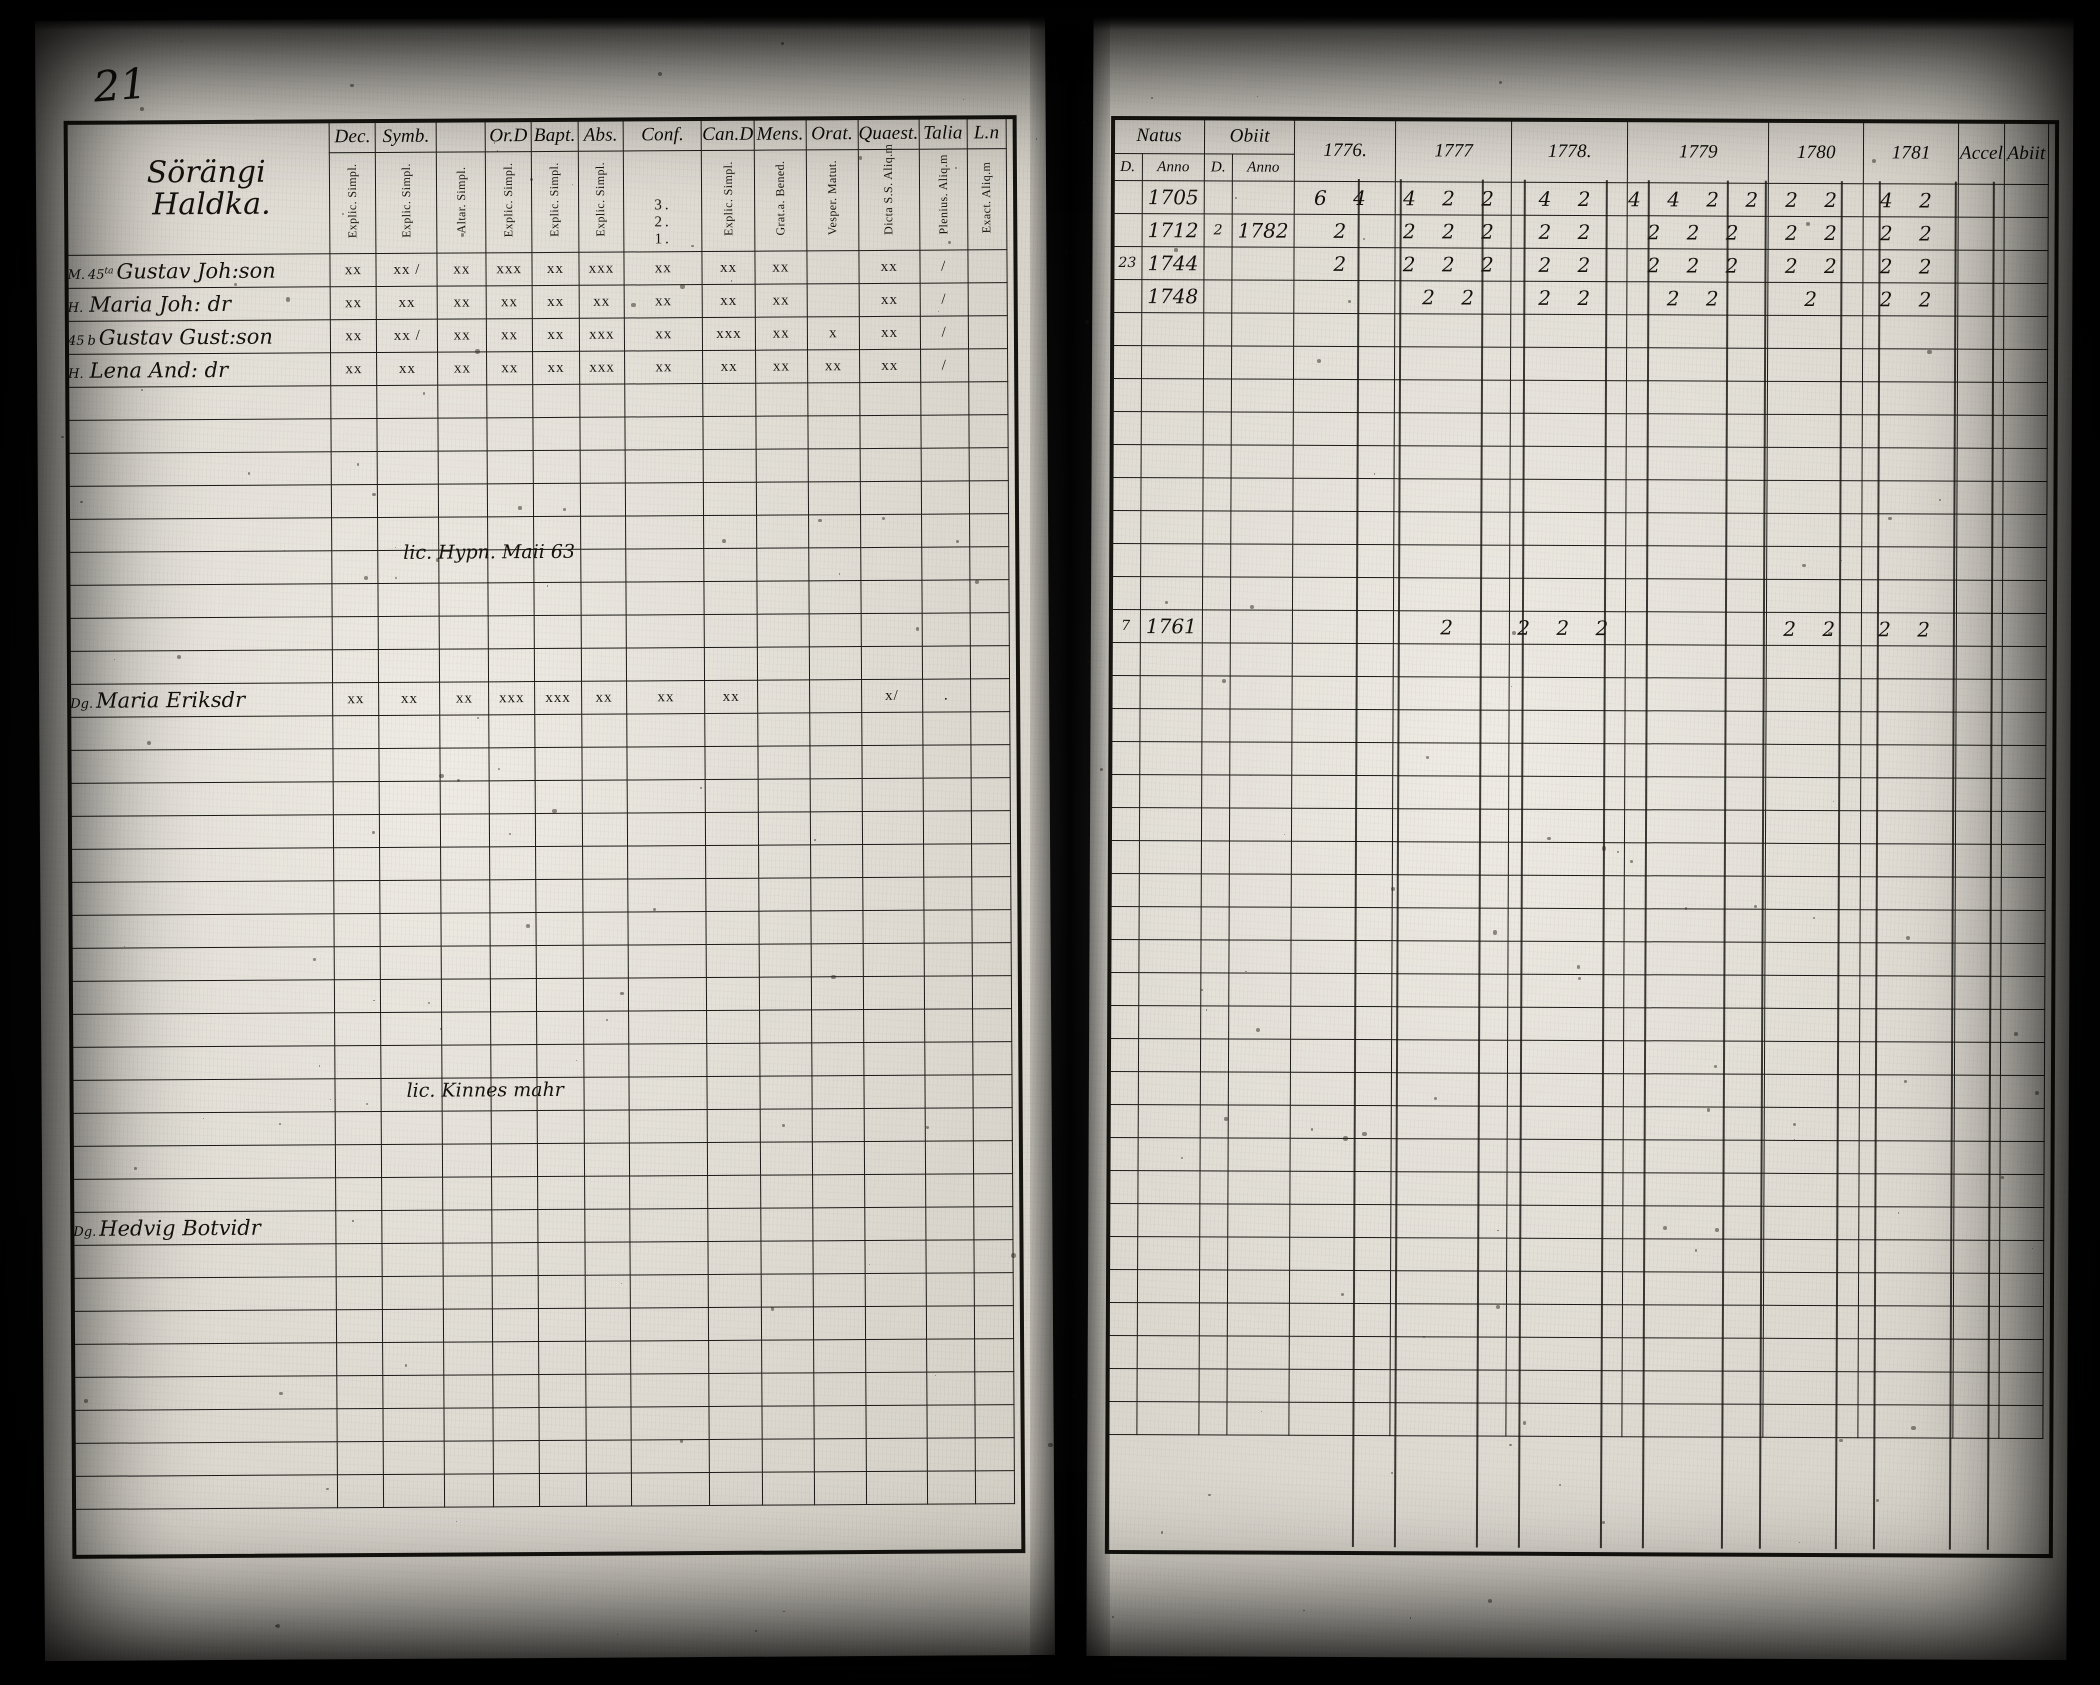 This screenshot has width=2100, height=1685. I want to click on name-cell: M. 45ta Gustav Joh:son, so click(198, 271).